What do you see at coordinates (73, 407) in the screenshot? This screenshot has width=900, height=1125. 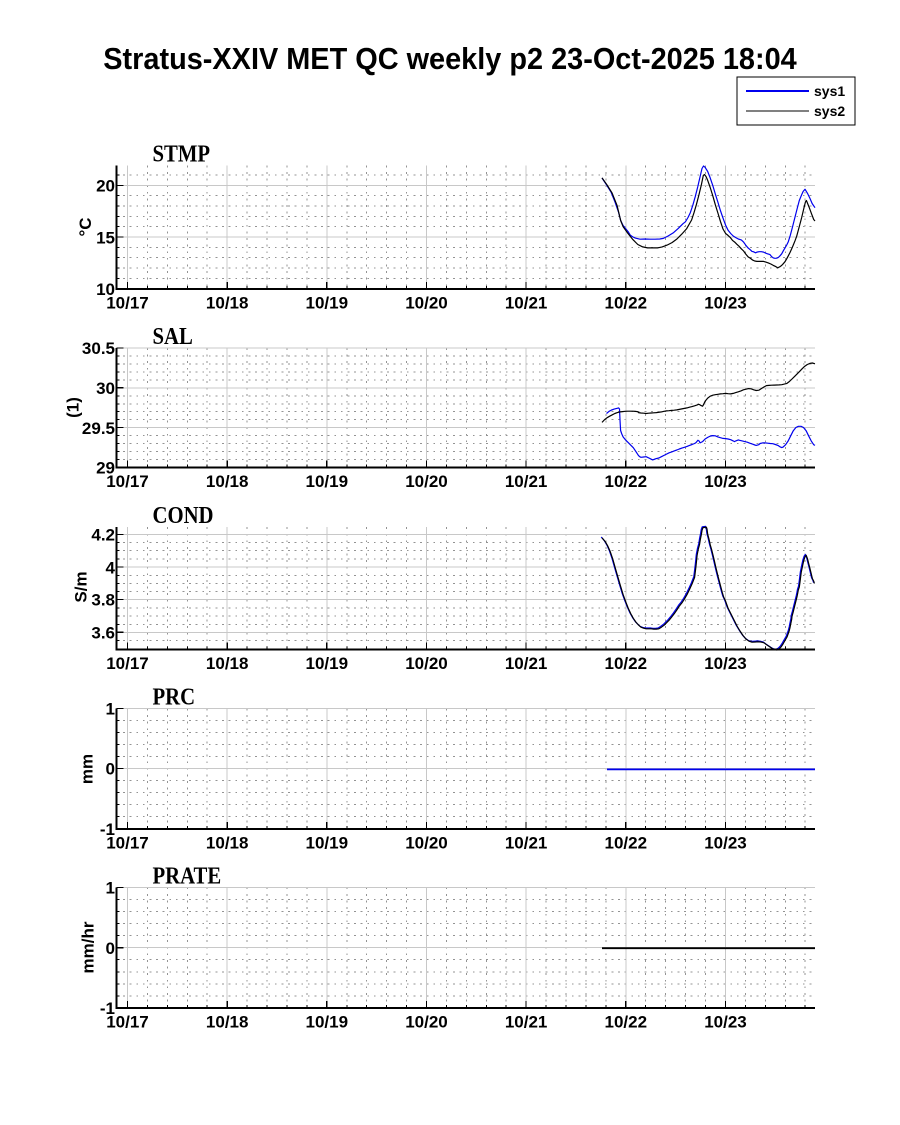 I see `svg-text: (1)` at bounding box center [73, 407].